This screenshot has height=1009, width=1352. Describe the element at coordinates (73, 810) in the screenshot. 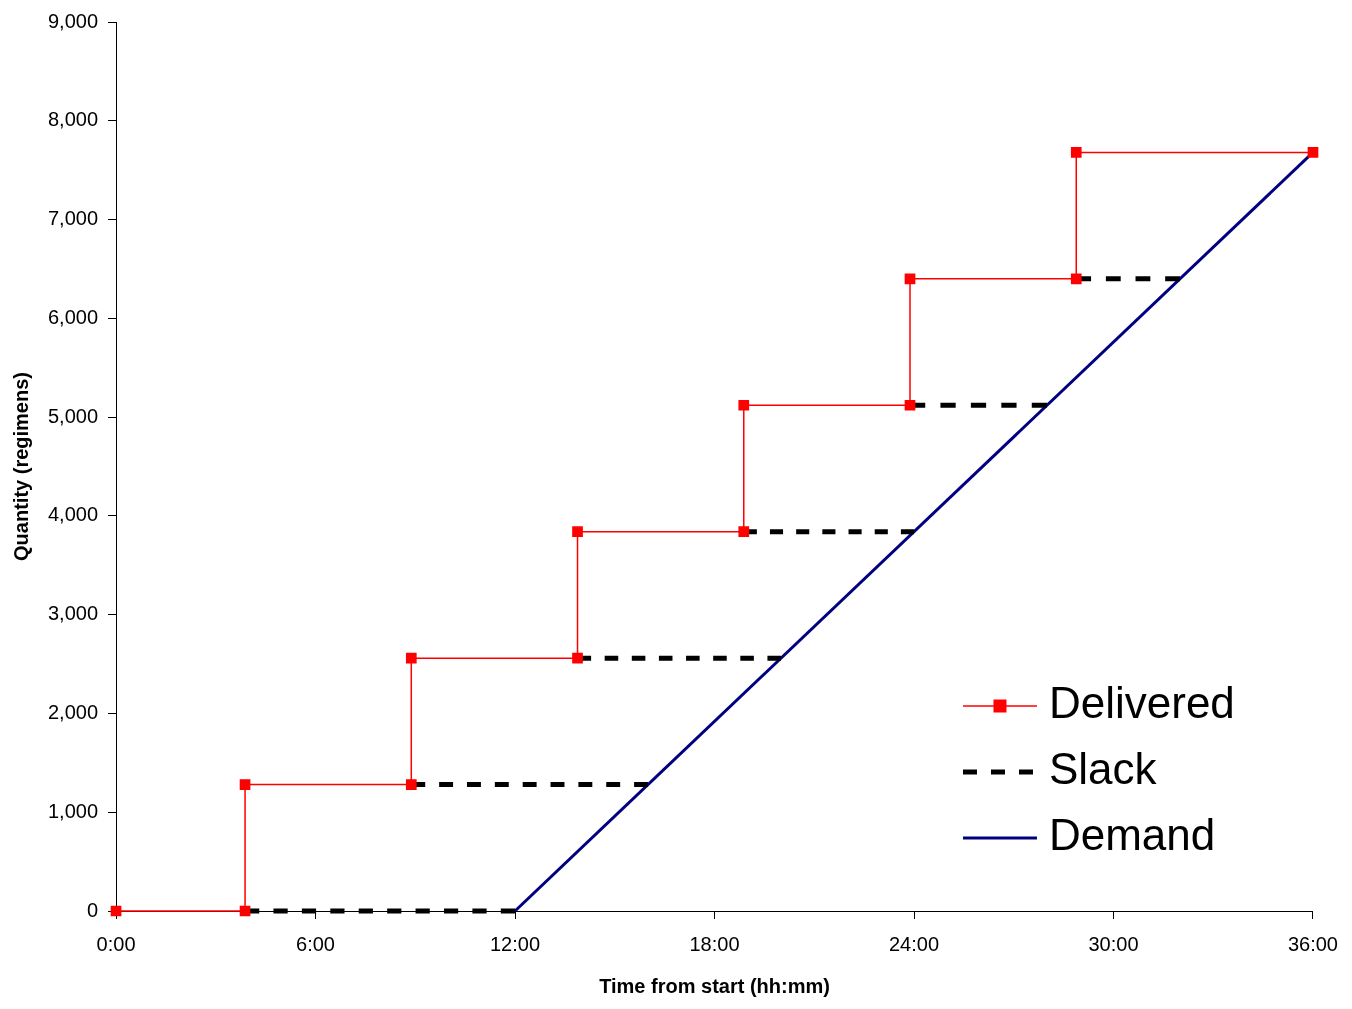

I see `y-tick-label: 1,000` at that location.